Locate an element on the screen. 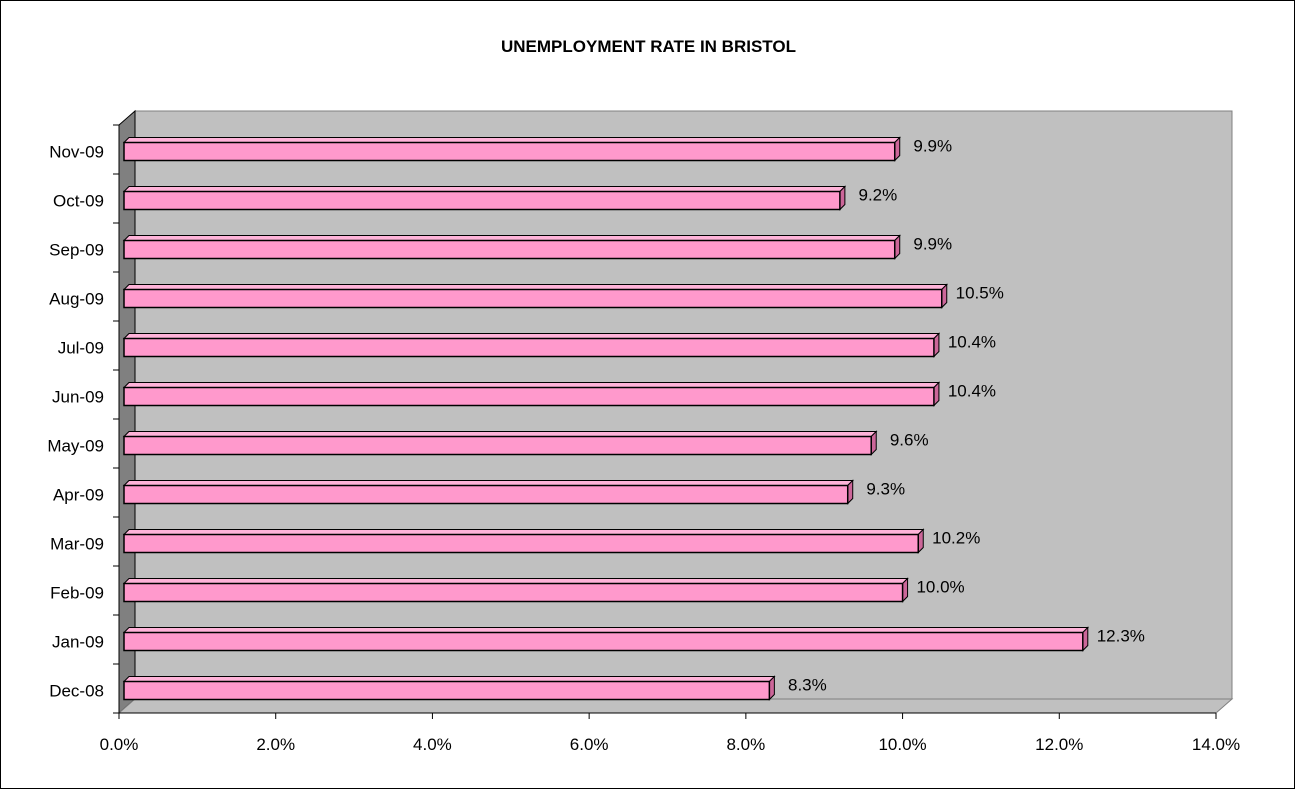 The image size is (1295, 789). category-label: Oct-09 is located at coordinates (78, 201).